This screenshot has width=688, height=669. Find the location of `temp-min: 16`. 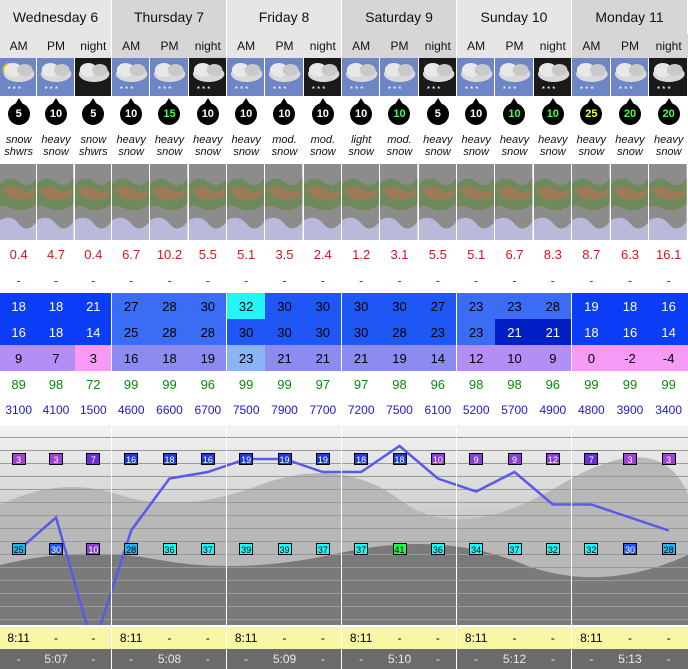

temp-min: 16 is located at coordinates (630, 332).